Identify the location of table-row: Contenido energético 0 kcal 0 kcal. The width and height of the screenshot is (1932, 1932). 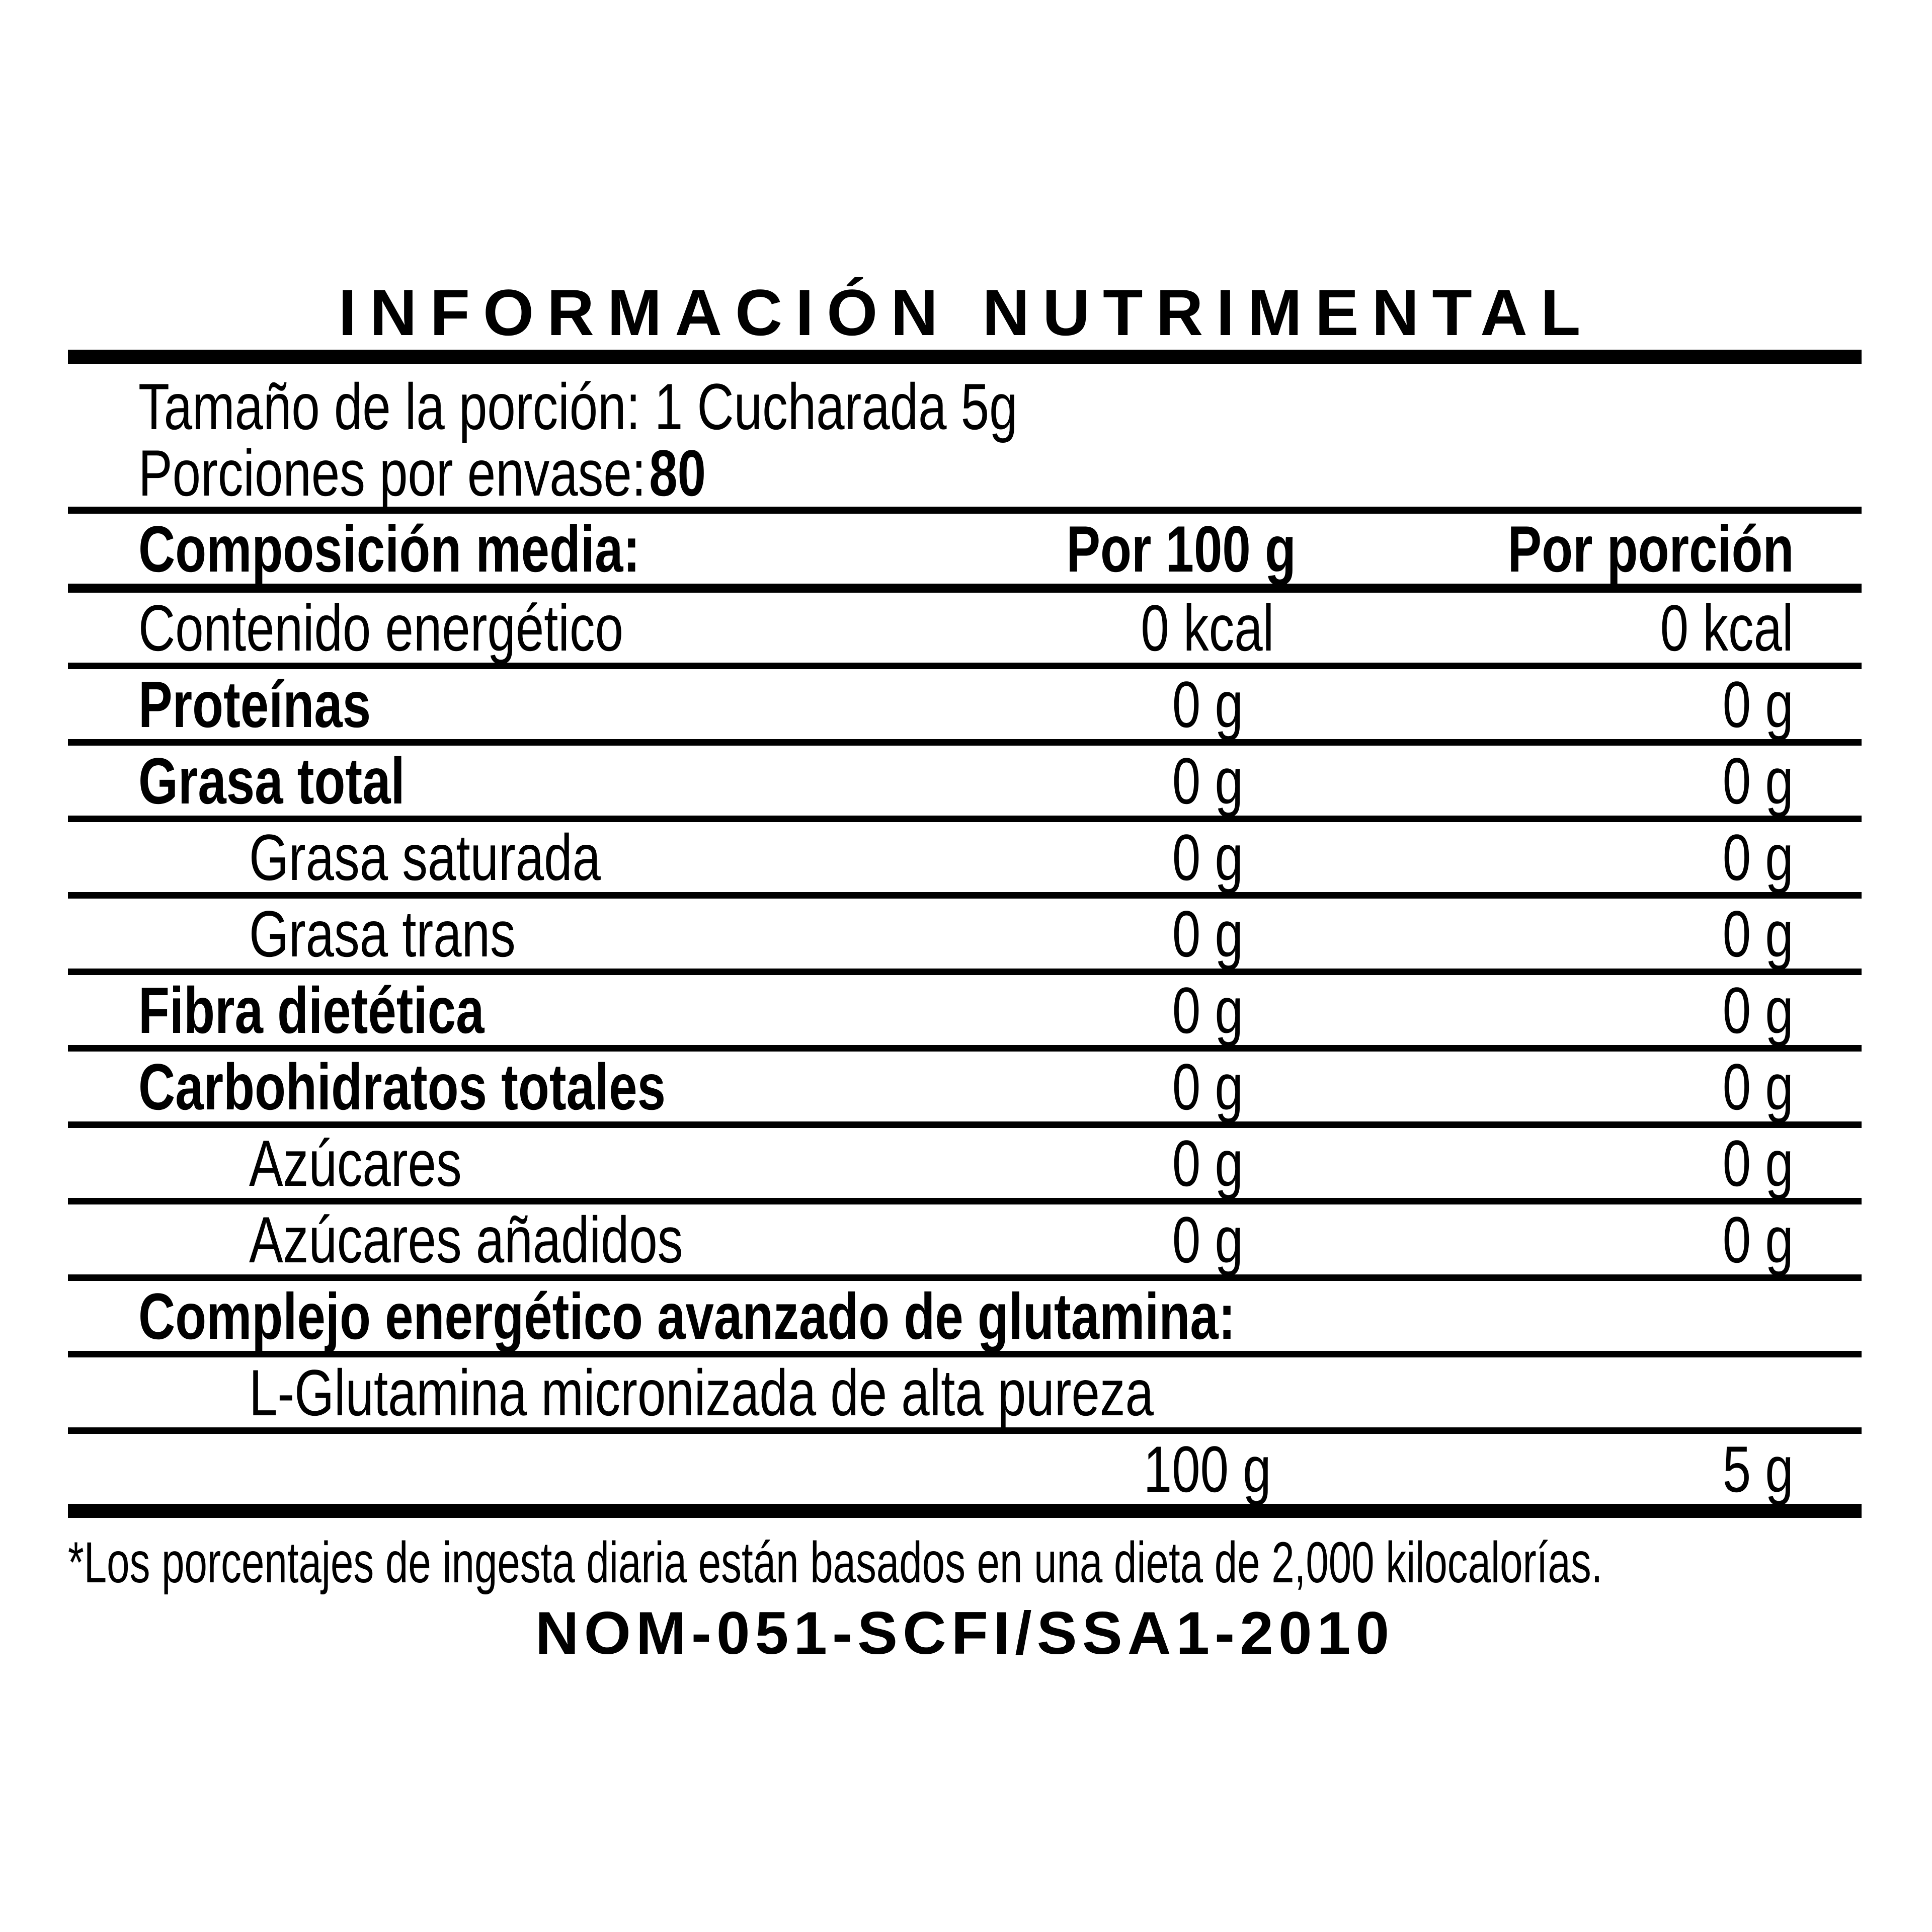
(965, 631).